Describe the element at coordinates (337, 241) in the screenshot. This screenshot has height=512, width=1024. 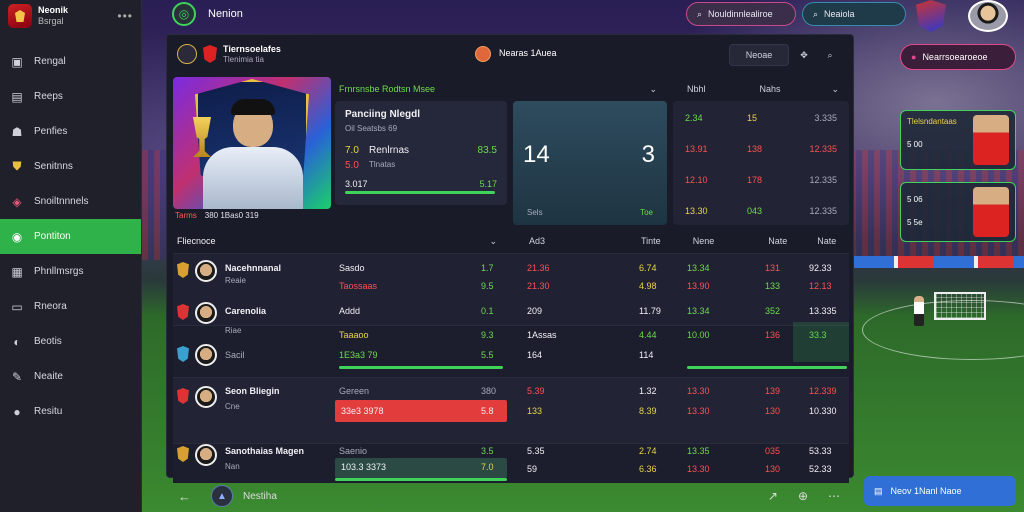
I see `list-head: Fliecnoce ⌄` at that location.